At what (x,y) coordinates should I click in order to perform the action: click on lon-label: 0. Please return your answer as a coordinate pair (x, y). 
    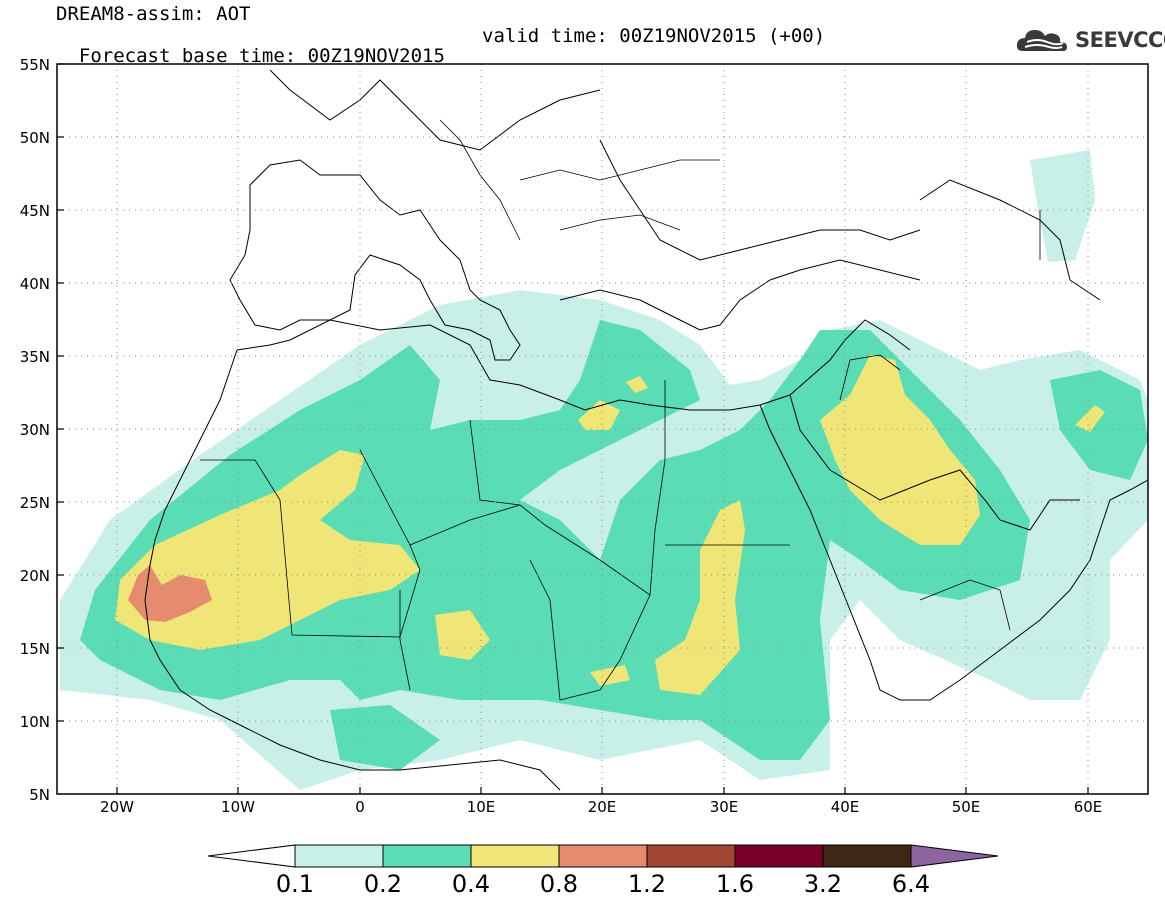
    Looking at the image, I should click on (360, 807).